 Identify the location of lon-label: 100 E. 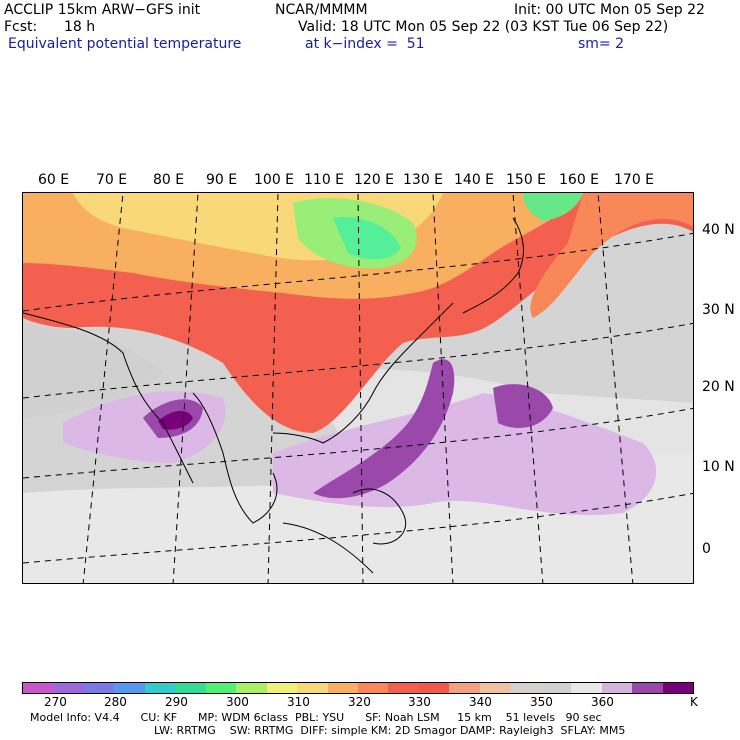
(274, 180).